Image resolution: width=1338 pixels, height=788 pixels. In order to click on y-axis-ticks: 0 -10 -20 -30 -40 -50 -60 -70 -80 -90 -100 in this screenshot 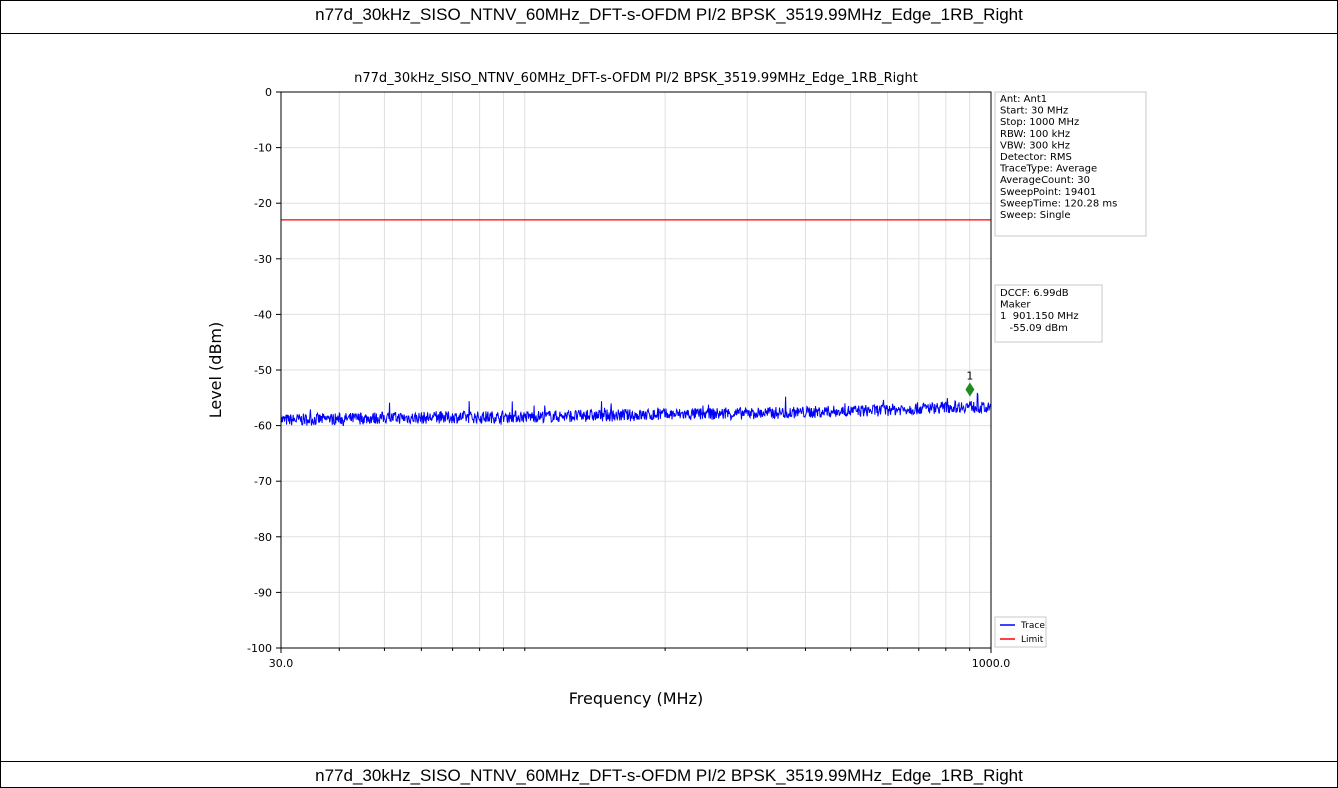, I will do `click(264, 370)`.